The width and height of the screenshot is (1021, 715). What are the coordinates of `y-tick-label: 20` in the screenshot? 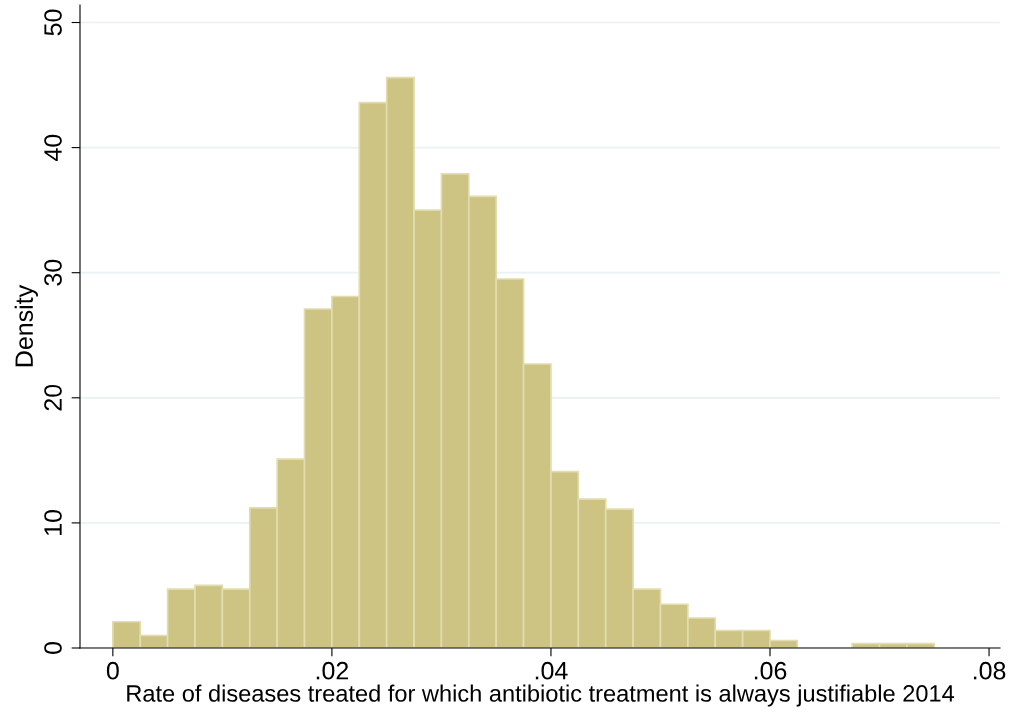 It's located at (53, 397).